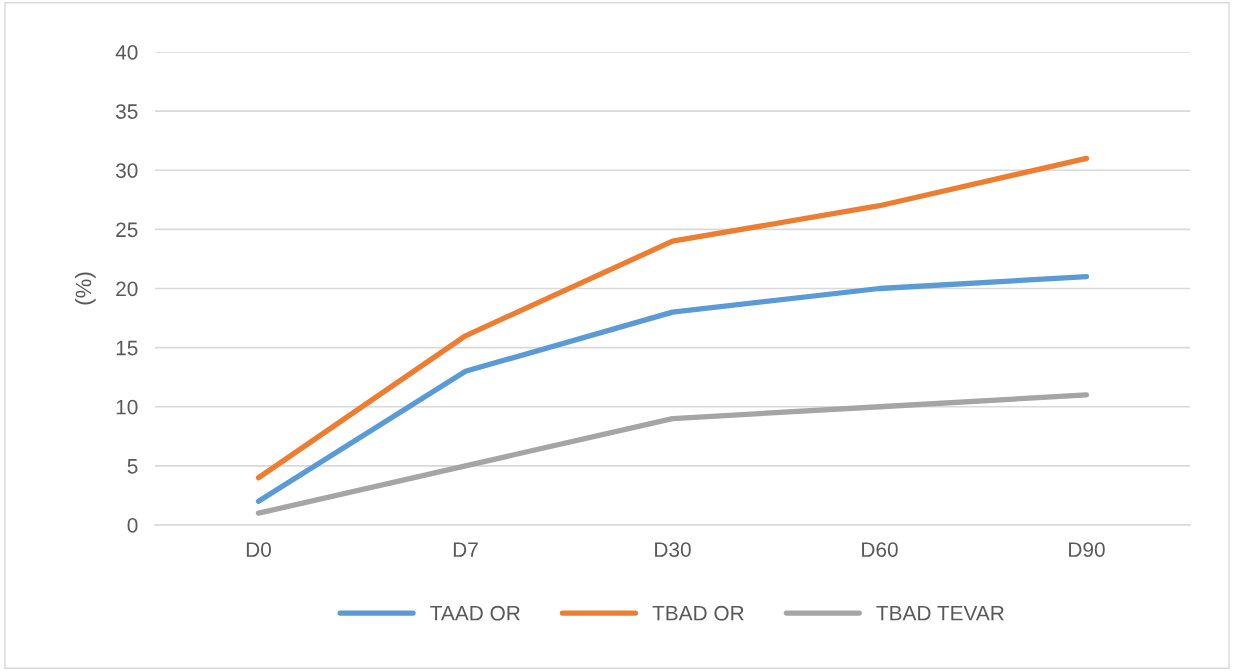 Image resolution: width=1234 pixels, height=671 pixels. Describe the element at coordinates (126, 52) in the screenshot. I see `y-tick-label: 40` at that location.